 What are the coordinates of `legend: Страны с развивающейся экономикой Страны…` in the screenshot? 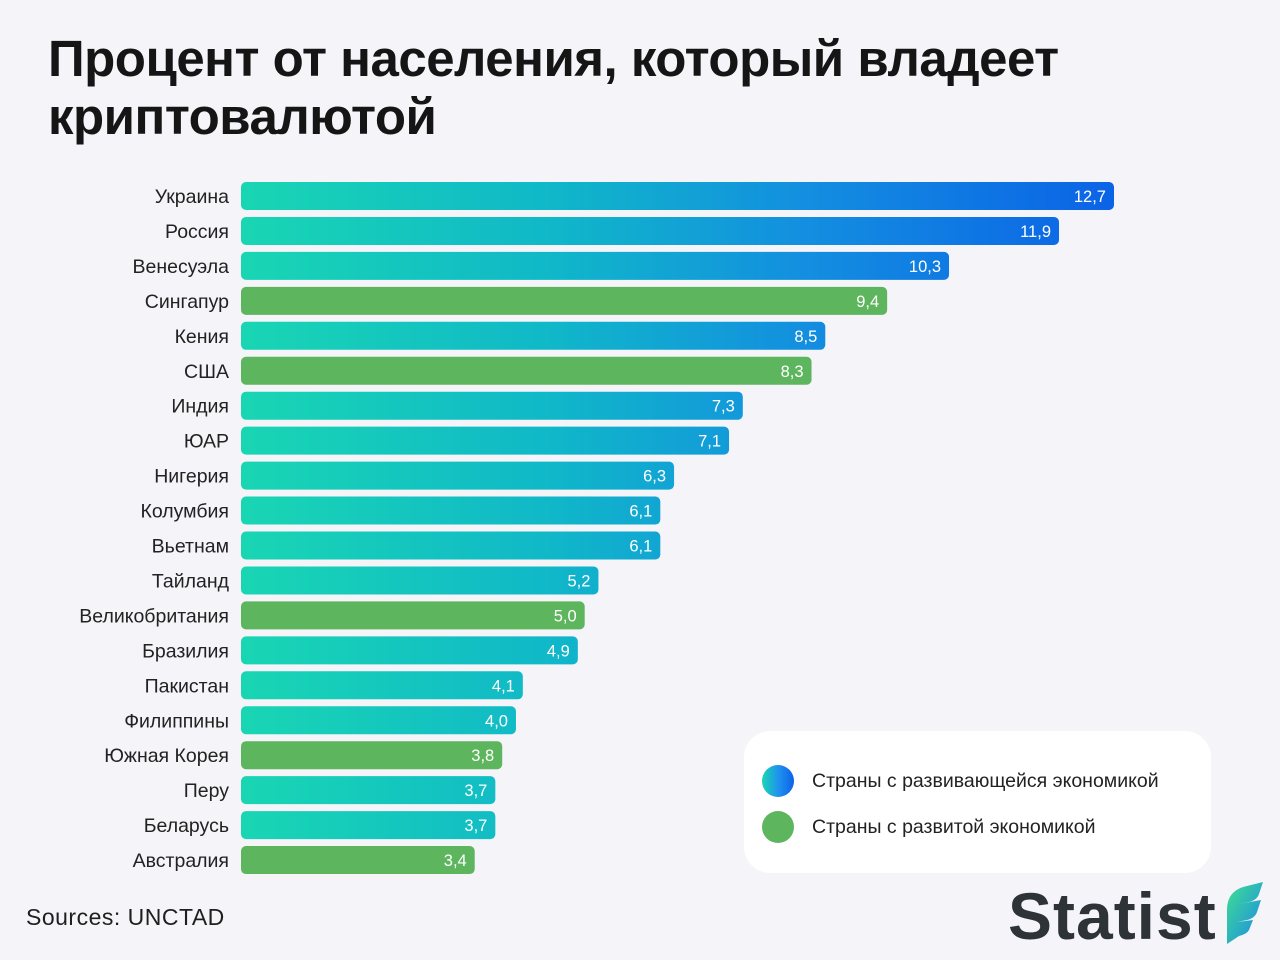 It's located at (977, 802).